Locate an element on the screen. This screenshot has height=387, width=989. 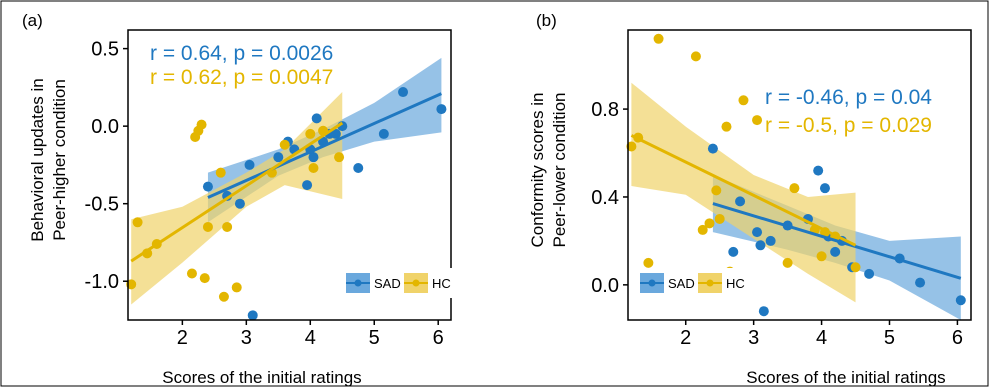
panel-a-y-axis-label-line2: Peer-higher condition is located at coordinates (59, 160).